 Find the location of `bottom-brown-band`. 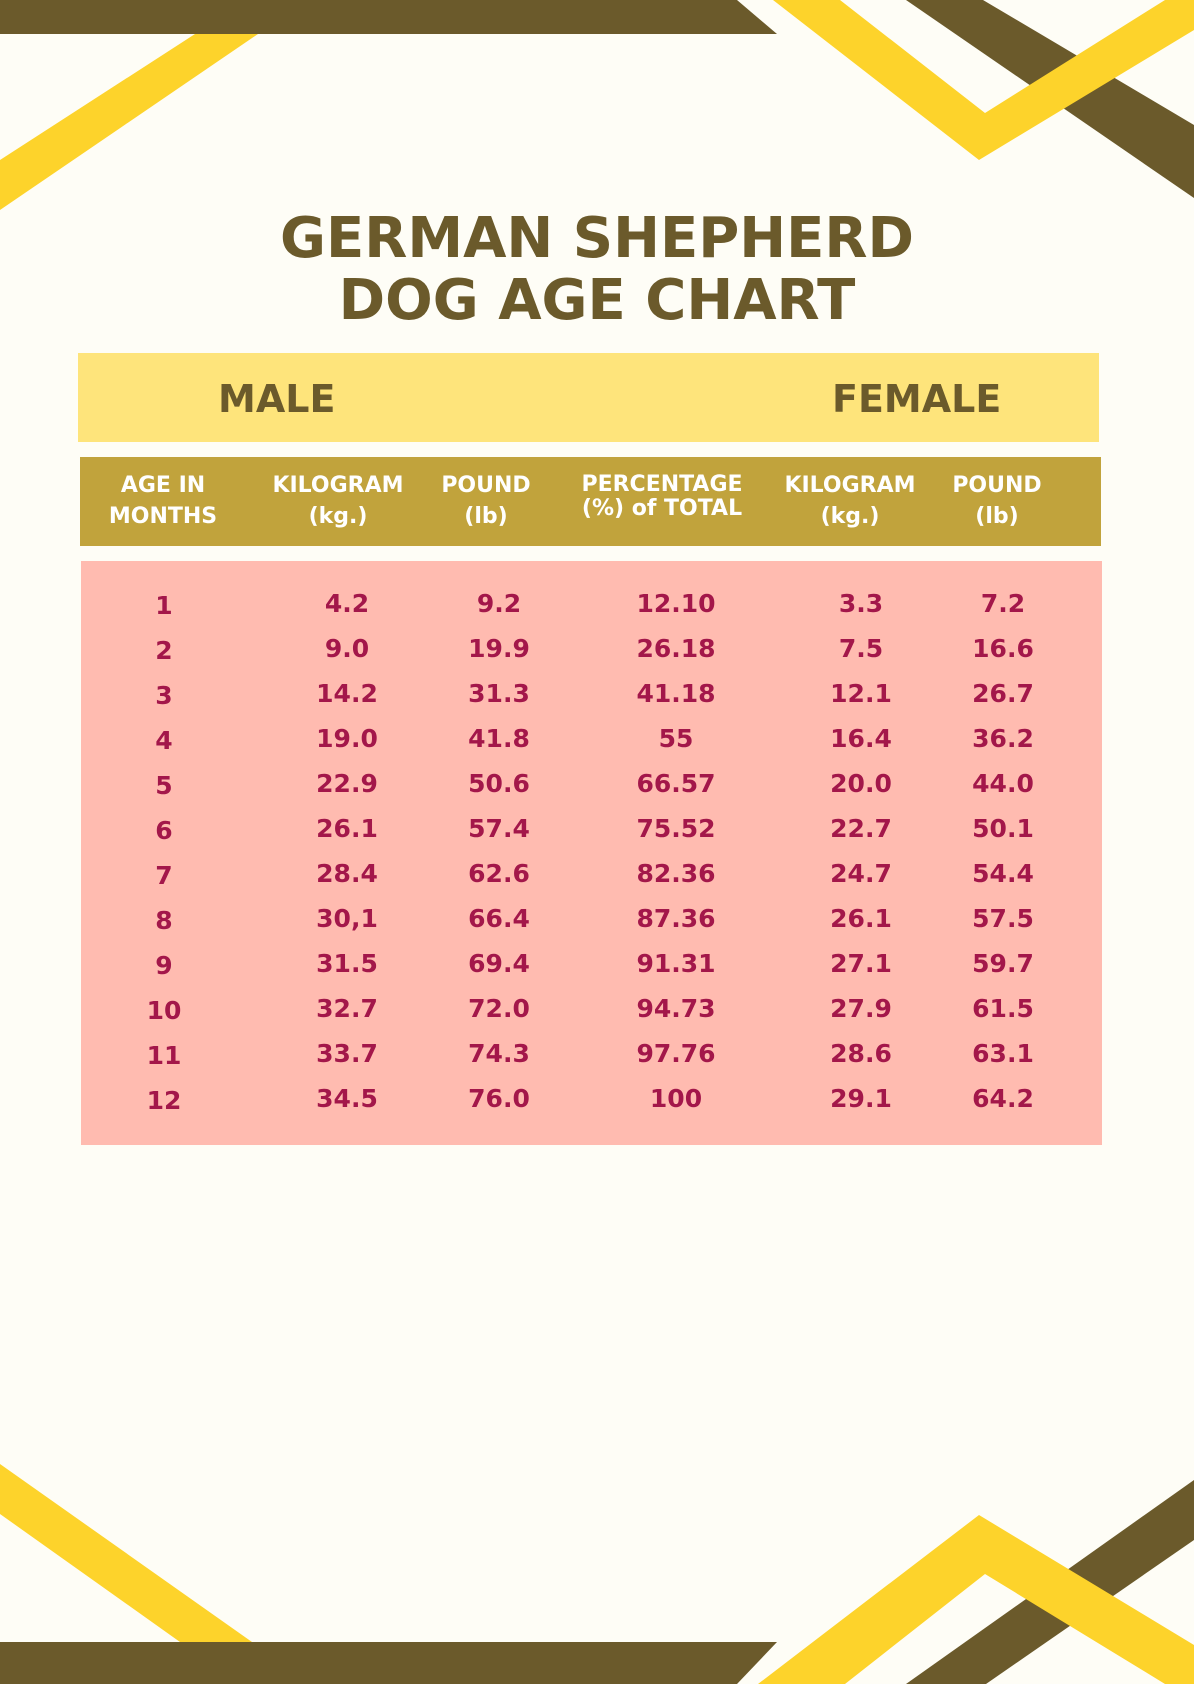

bottom-brown-band is located at coordinates (388, 1663).